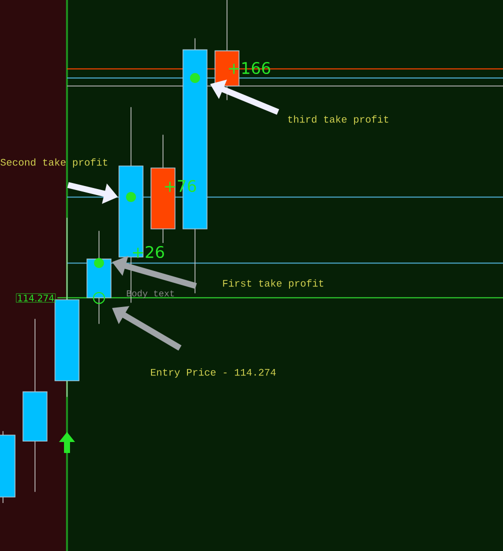  I want to click on annotation: +76, so click(180, 186).